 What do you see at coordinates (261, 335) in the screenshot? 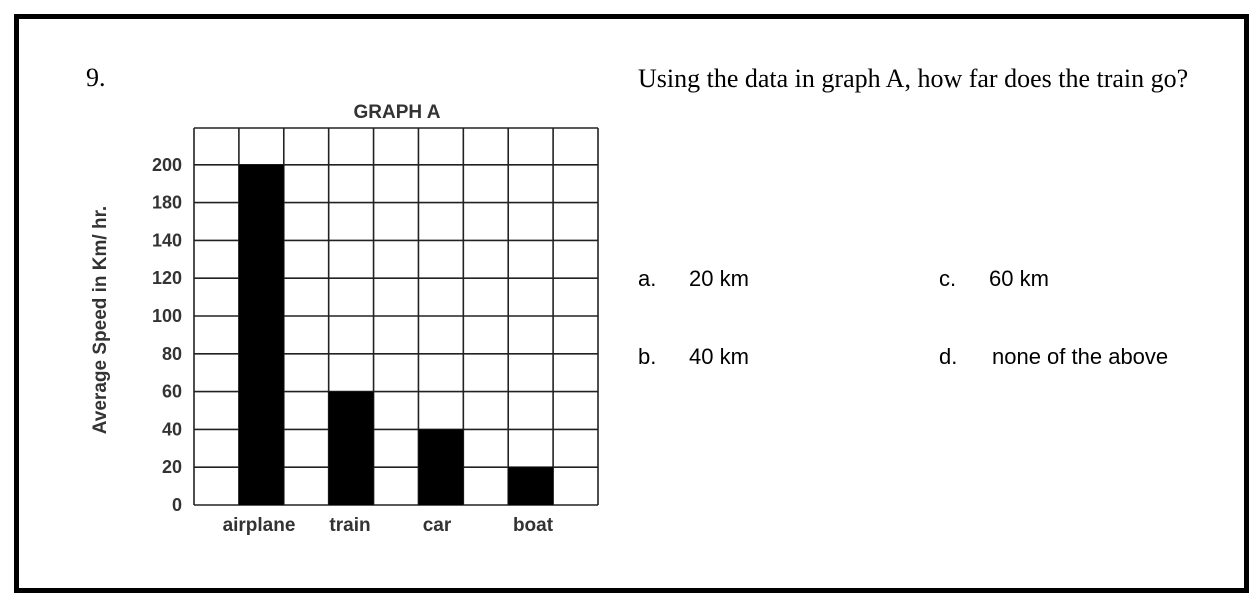
I see `bar-airplane` at bounding box center [261, 335].